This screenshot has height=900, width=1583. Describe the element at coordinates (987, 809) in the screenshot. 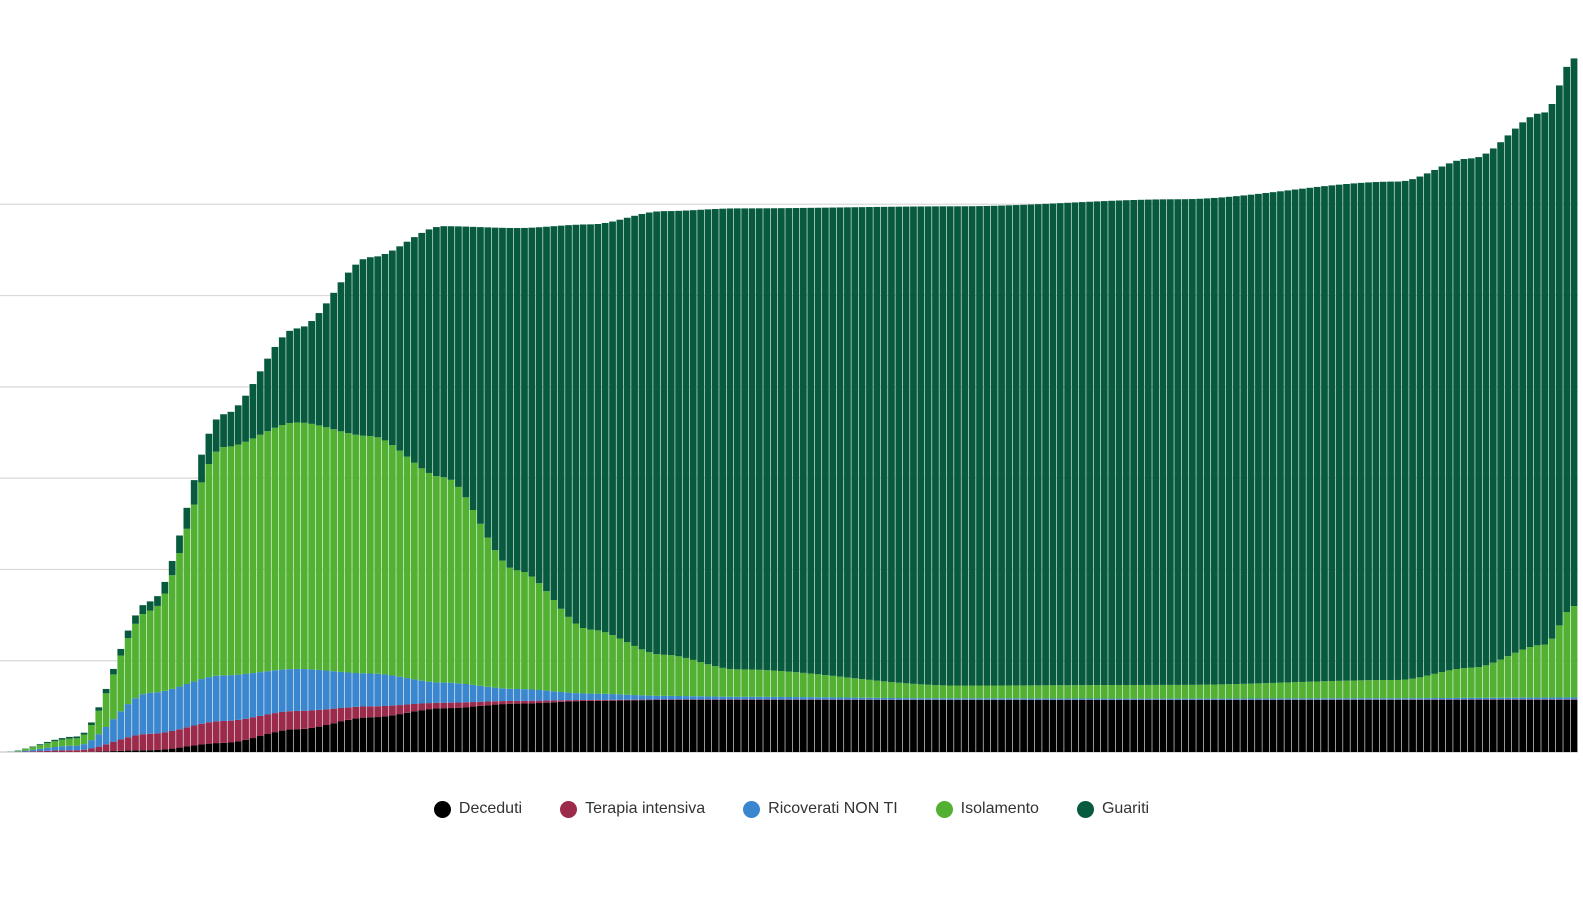

I see `legend-item-isolamento: Isolamento` at that location.